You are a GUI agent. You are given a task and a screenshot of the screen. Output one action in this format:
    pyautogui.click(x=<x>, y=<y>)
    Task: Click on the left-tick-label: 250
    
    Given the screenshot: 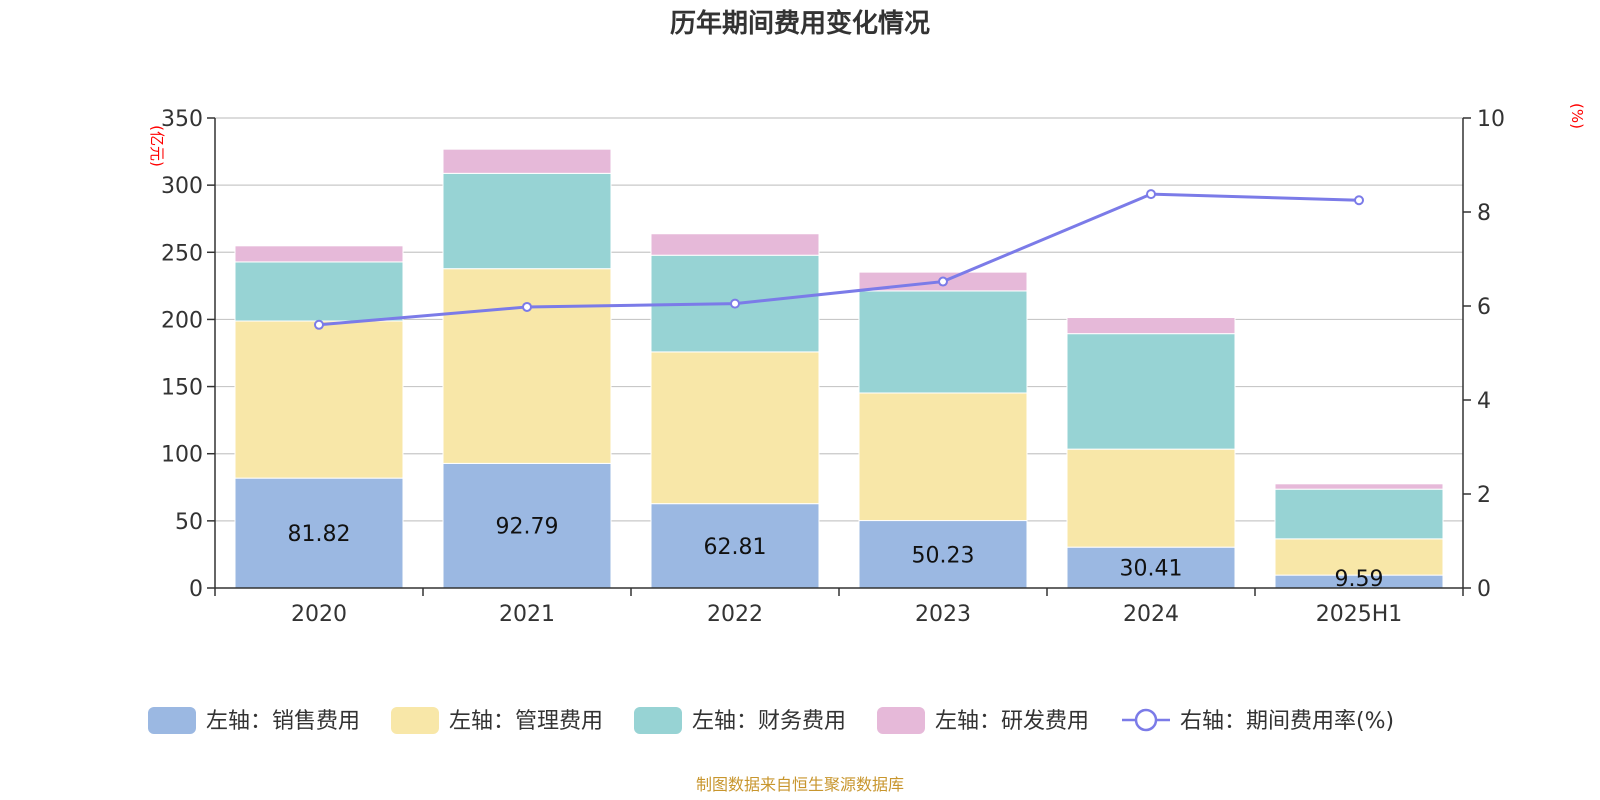 What is the action you would take?
    pyautogui.click(x=182, y=253)
    